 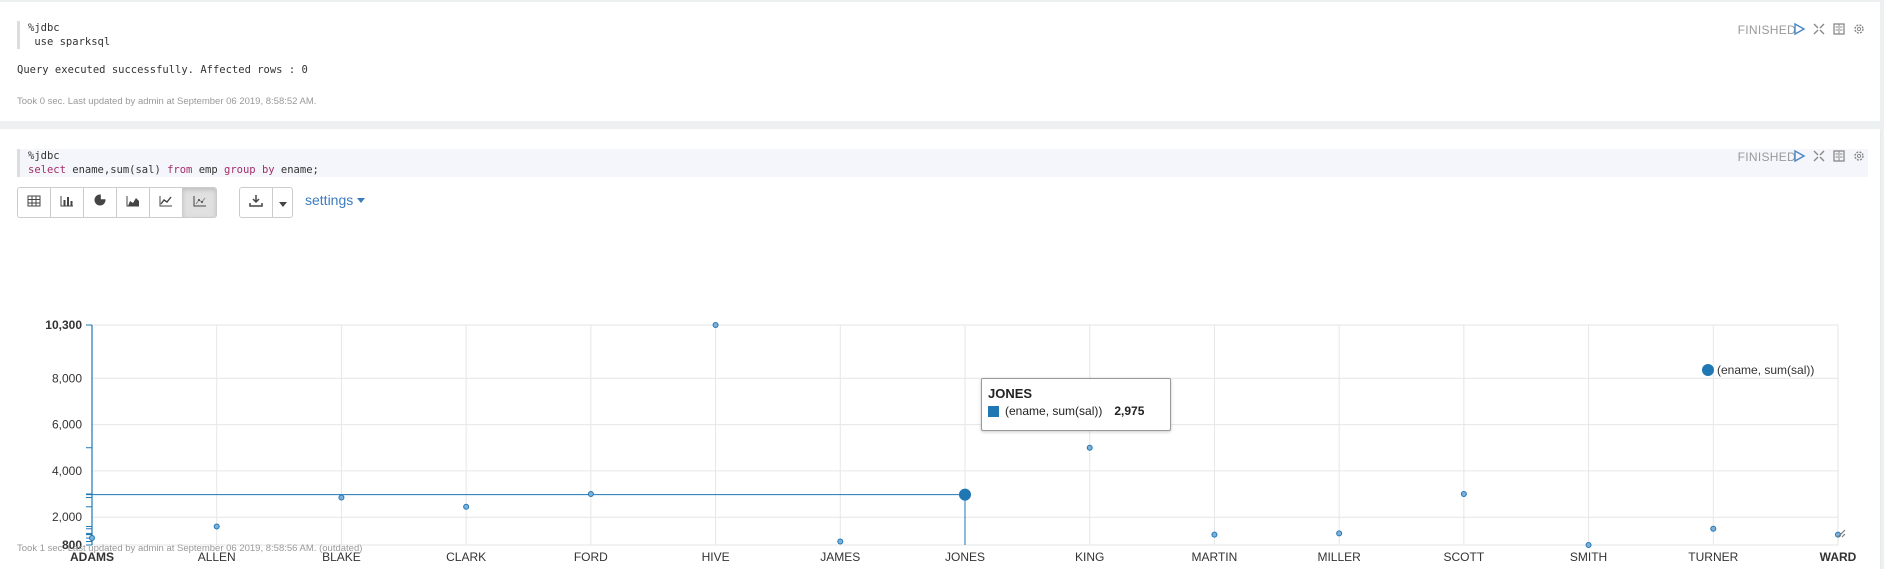 What do you see at coordinates (1708, 370) in the screenshot?
I see `legend-marker` at bounding box center [1708, 370].